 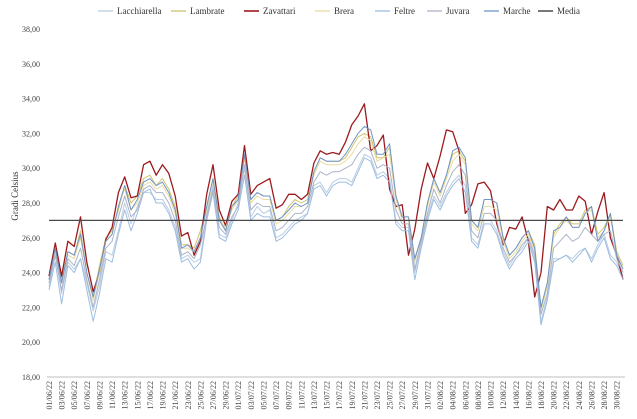 What do you see at coordinates (31, 168) in the screenshot?
I see `y-tick-label: 30,00` at bounding box center [31, 168].